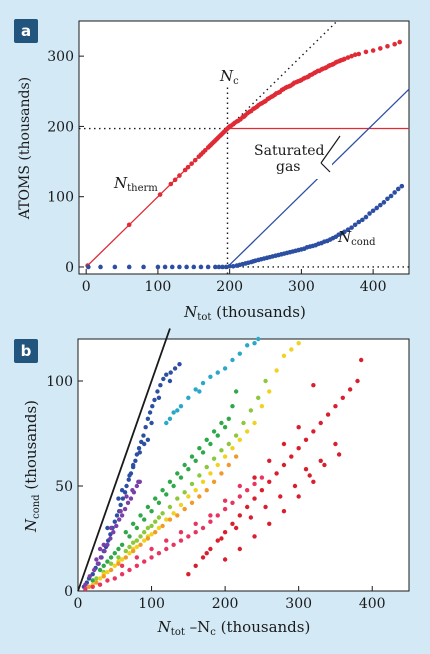 The height and width of the screenshot is (654, 430). Describe the element at coordinates (244, 313) in the screenshot. I see `panel-a-x-axis-label: Ntot (thousands)` at that location.